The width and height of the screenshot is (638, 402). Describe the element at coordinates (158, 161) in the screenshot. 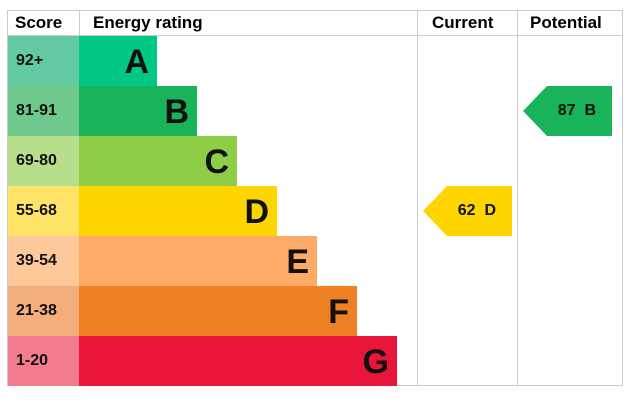

I see `rating-bar-c: C` at that location.